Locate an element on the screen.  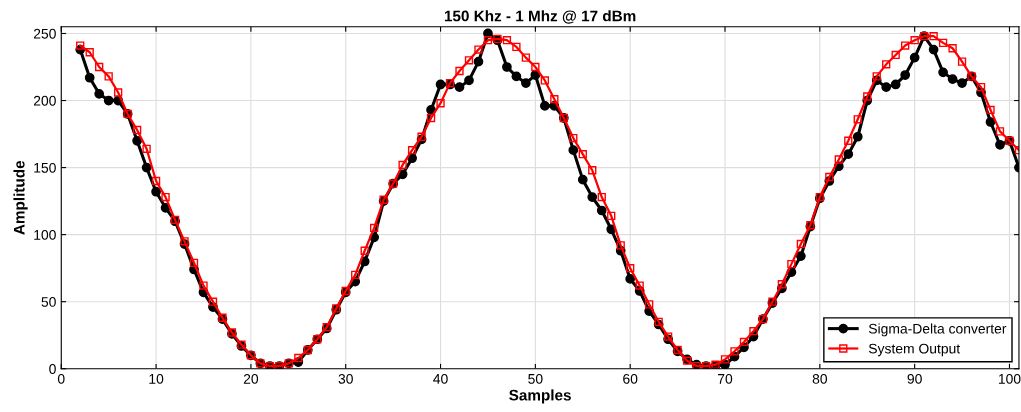
legend-label: Sigma-Delta converter is located at coordinates (937, 330).